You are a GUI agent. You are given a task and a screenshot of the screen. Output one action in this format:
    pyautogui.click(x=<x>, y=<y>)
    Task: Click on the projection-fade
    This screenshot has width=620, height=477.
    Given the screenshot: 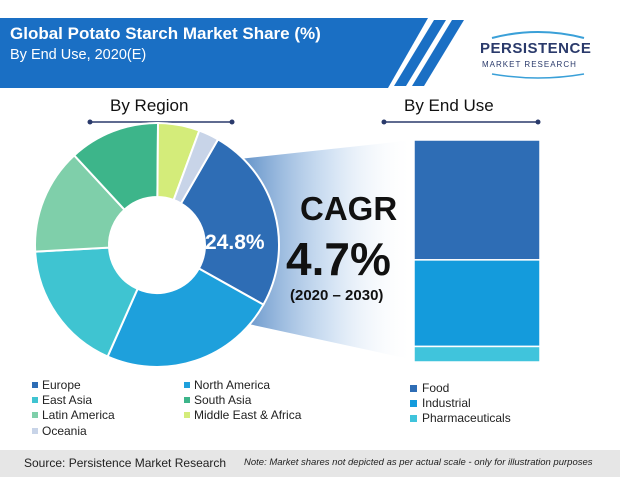 What is the action you would take?
    pyautogui.click(x=322, y=250)
    